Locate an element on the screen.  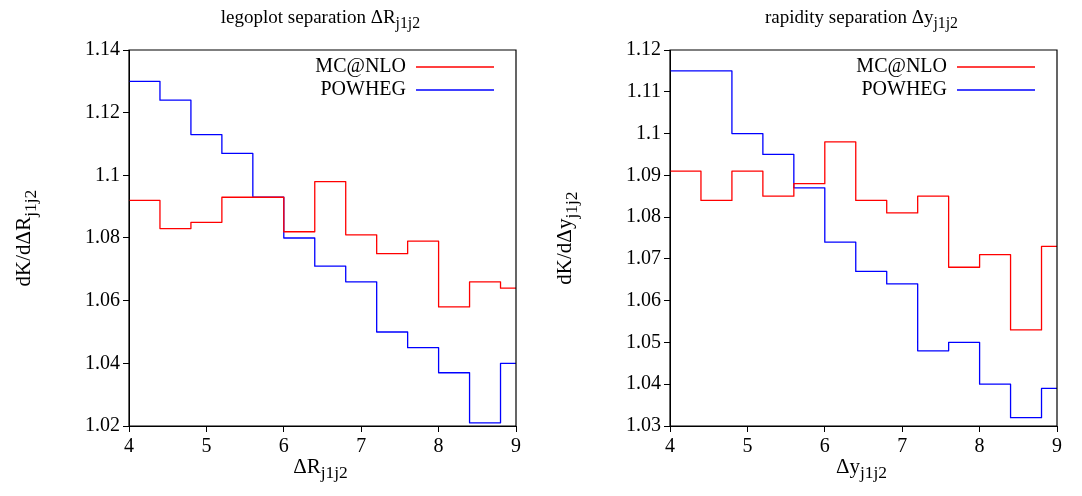
x-axis-title: Δy$_{j1j2}$ is located at coordinates (861, 469).